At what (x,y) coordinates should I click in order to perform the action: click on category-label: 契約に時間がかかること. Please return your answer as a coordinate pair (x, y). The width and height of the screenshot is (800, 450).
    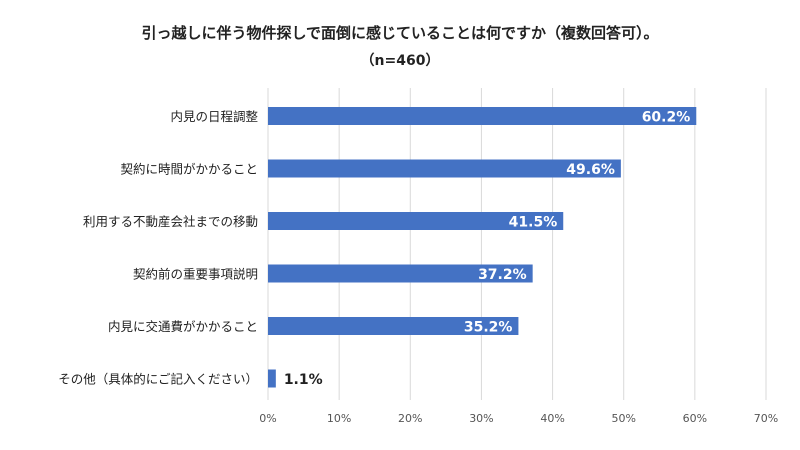
    Looking at the image, I should click on (189, 169).